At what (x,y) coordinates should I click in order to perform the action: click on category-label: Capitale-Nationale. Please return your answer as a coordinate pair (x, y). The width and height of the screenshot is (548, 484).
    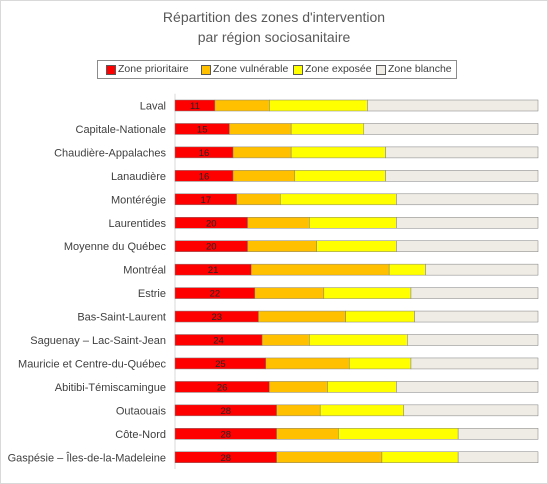
    Looking at the image, I should click on (121, 130).